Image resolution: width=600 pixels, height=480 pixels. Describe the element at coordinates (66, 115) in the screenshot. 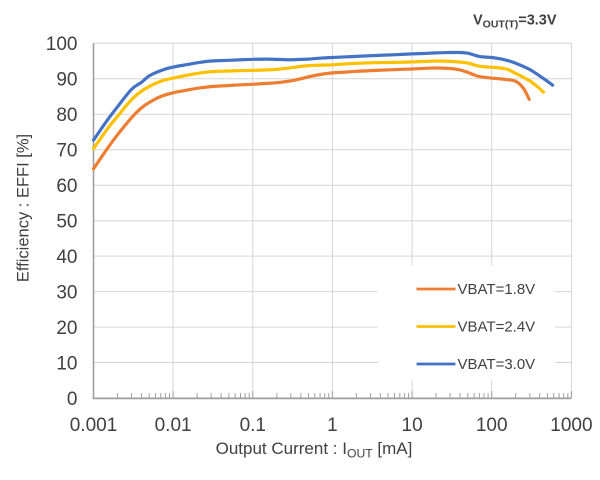

I see `svg-text: 80` at that location.